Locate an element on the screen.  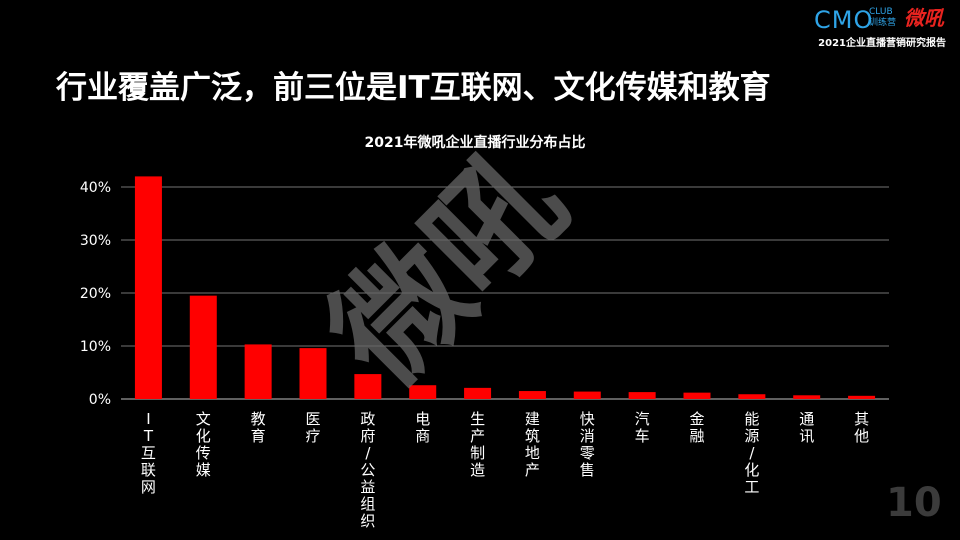
x-tick-label: 通讯 is located at coordinates (806, 427).